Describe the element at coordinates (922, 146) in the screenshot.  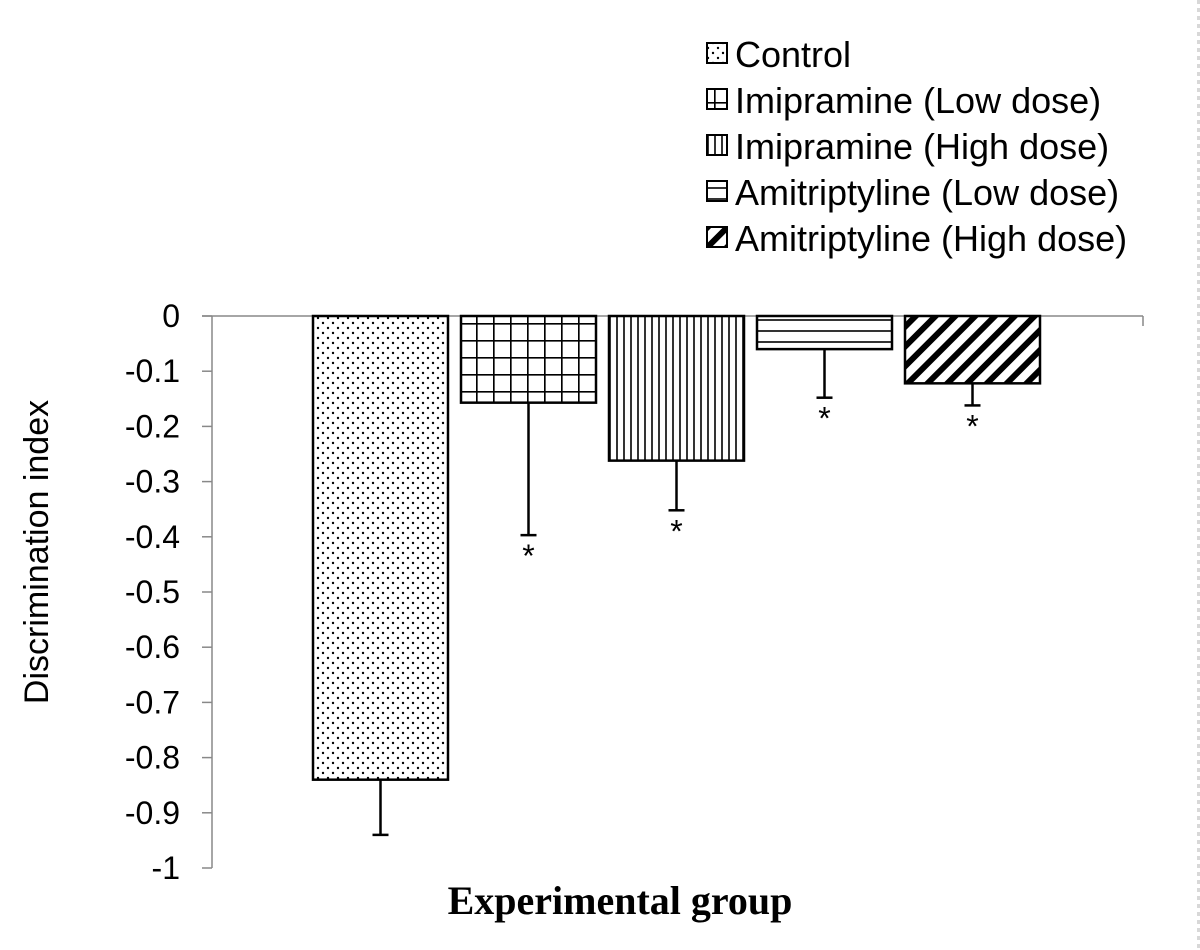
I see `legend-label: Imipramine (High dose)` at that location.